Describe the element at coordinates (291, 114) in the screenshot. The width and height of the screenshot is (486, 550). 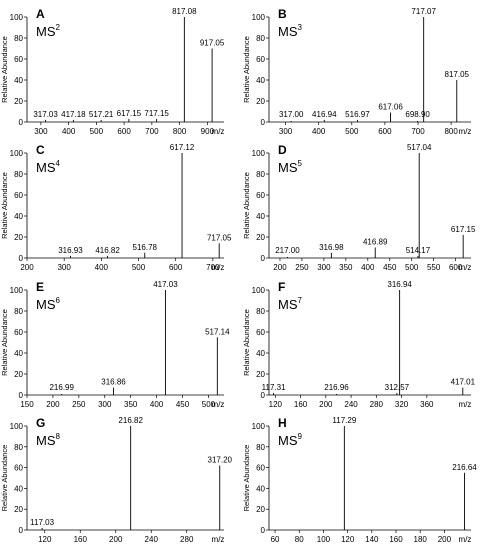
I see `peak-label: 317.00` at that location.